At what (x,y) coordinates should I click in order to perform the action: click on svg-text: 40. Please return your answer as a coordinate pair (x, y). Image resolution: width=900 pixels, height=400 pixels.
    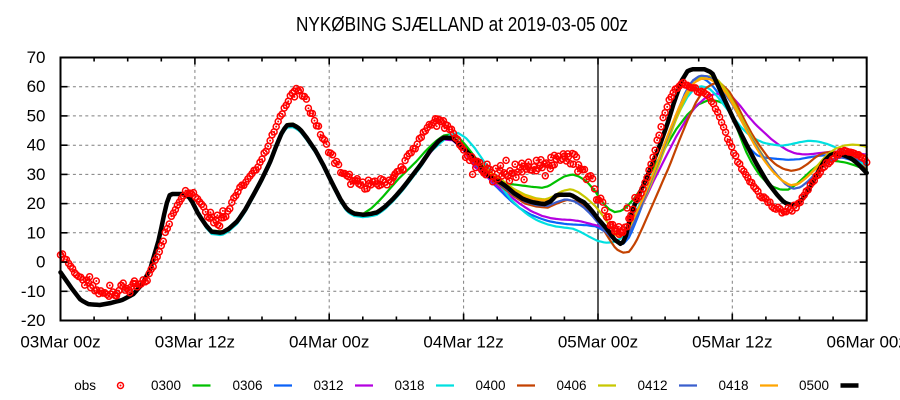
    Looking at the image, I should click on (36, 145).